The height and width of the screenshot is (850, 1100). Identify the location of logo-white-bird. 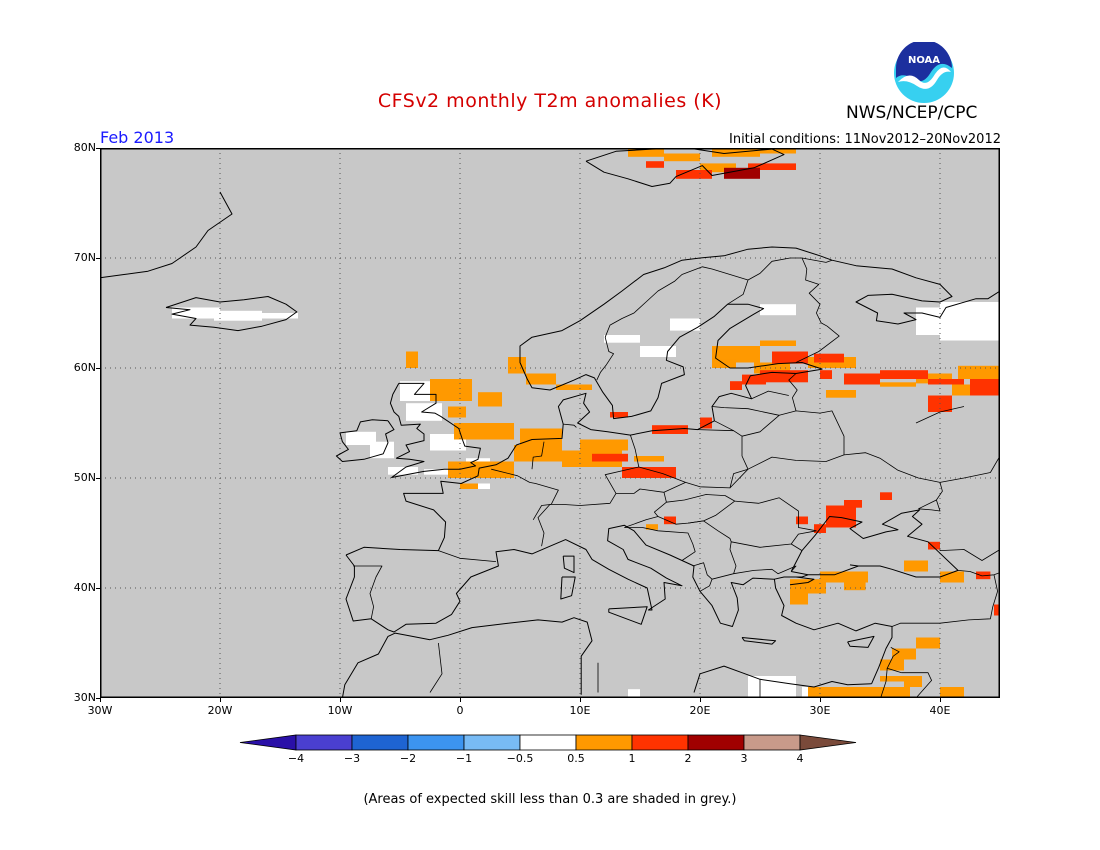
(924, 78).